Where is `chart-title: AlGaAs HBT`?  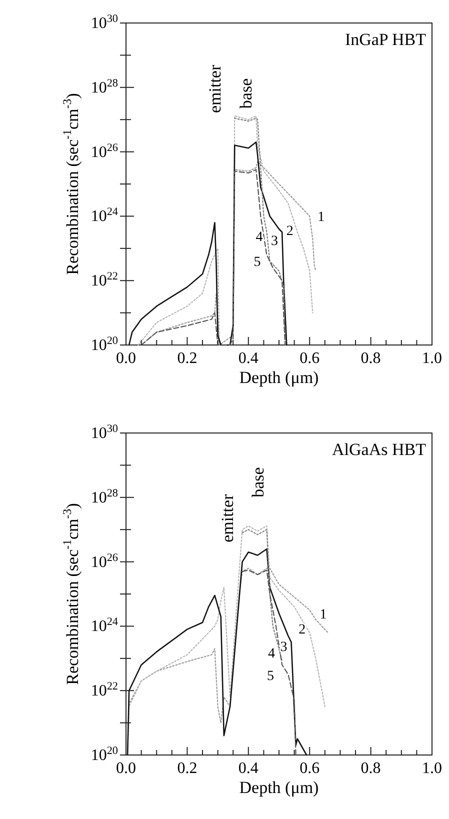 chart-title: AlGaAs HBT is located at coordinates (379, 449).